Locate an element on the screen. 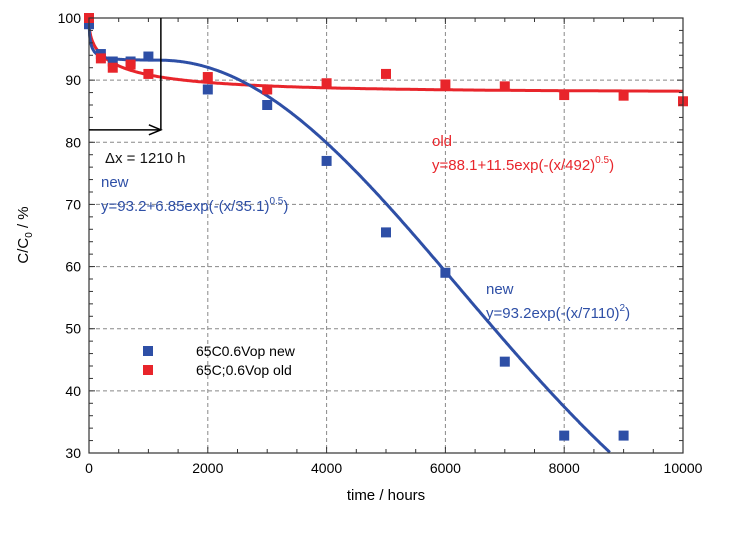 This screenshot has width=750, height=533. fit-old-label: old is located at coordinates (442, 141).